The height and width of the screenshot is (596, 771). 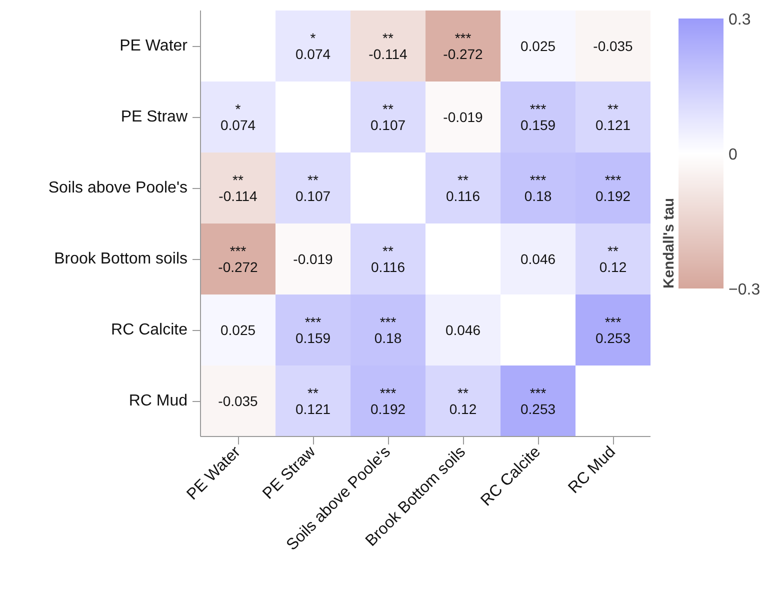 I want to click on color-bar-label: 0.3, so click(x=739, y=20).